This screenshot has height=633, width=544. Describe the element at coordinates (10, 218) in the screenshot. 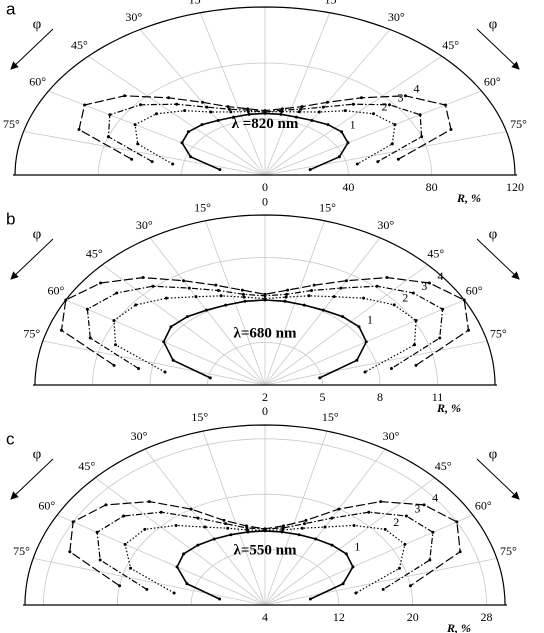

I see `panel-label: b` at that location.